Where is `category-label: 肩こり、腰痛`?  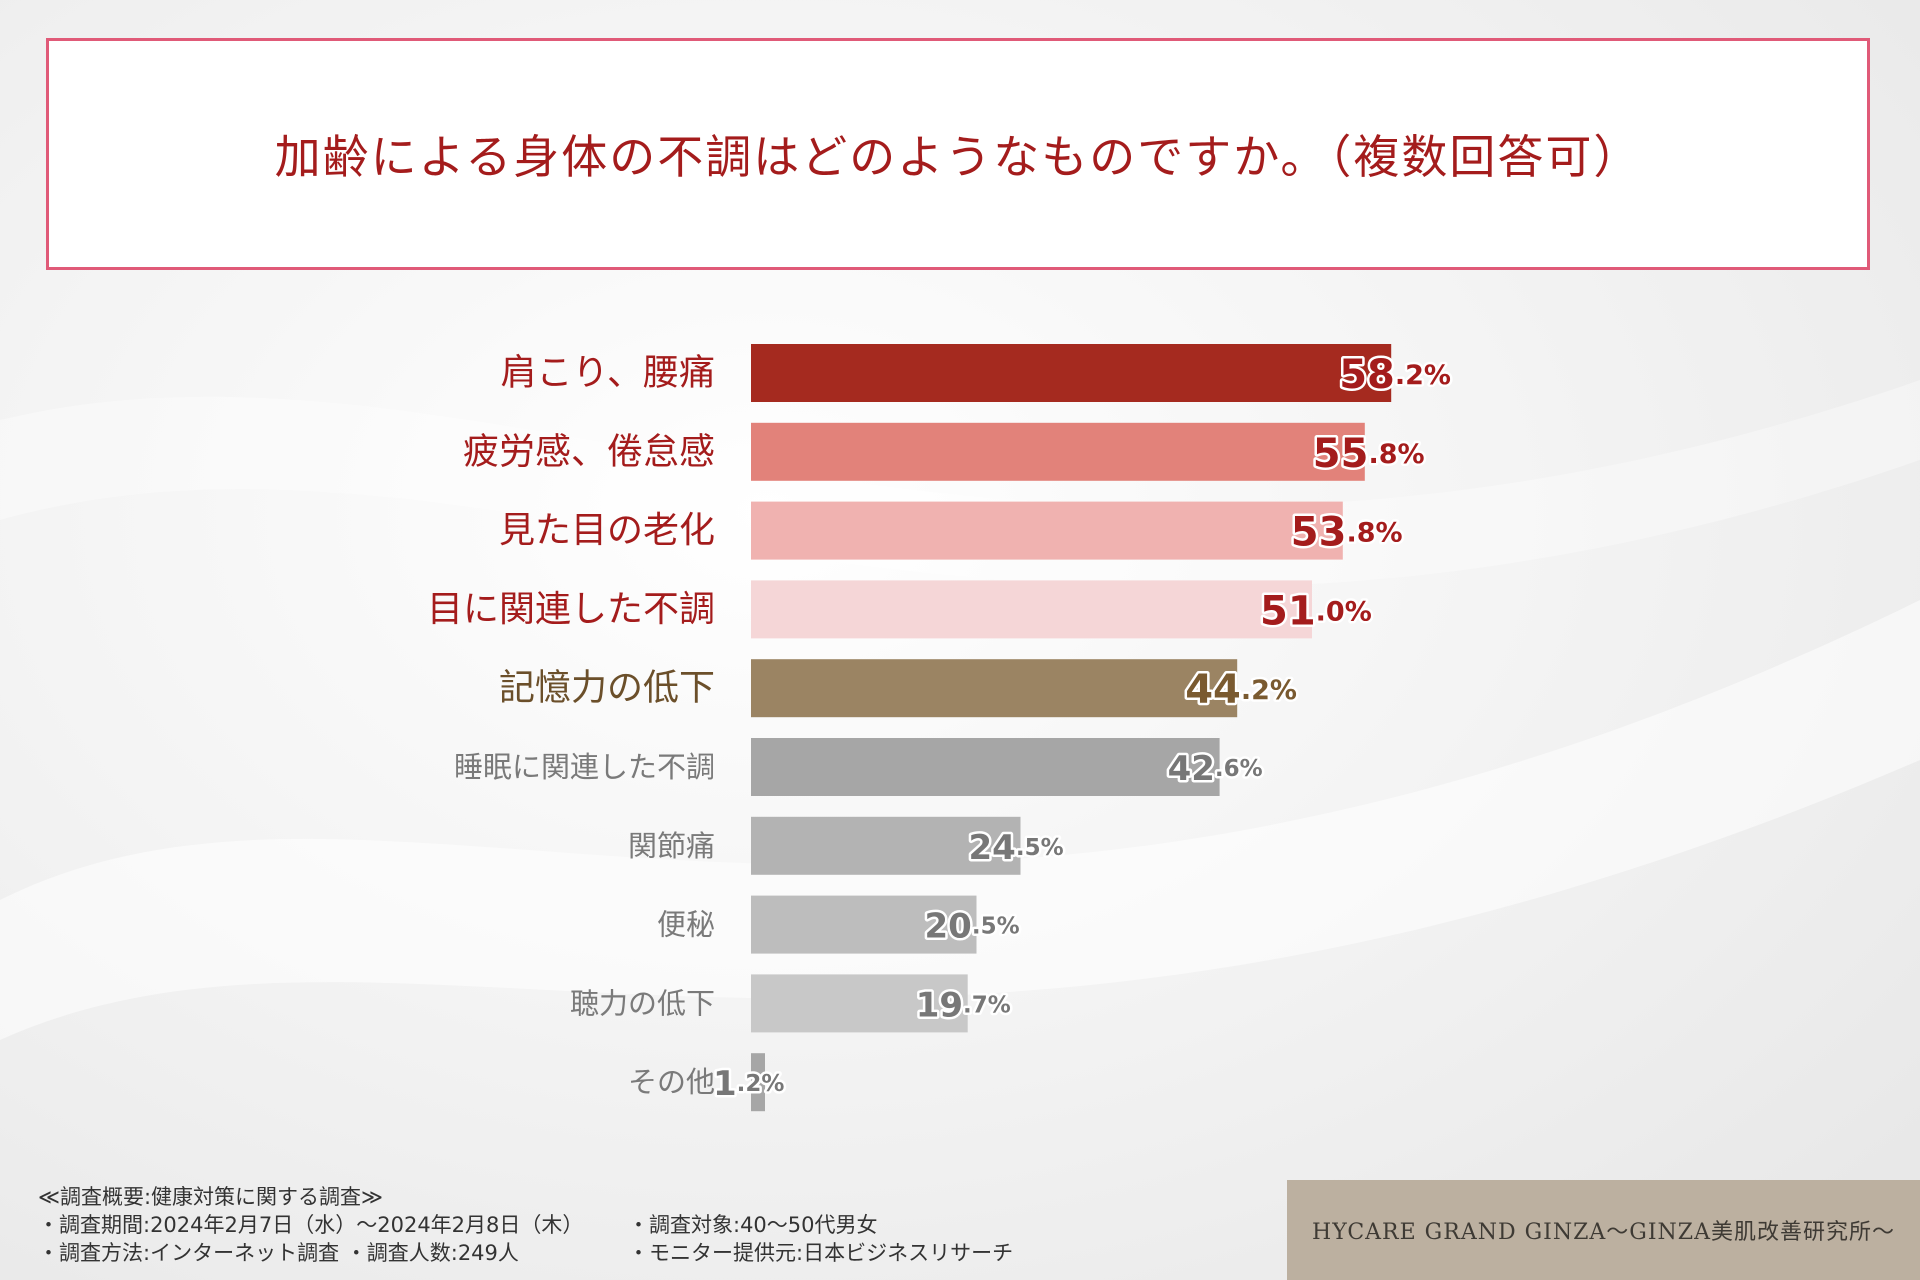
category-label: 肩こり、腰痛 is located at coordinates (607, 373).